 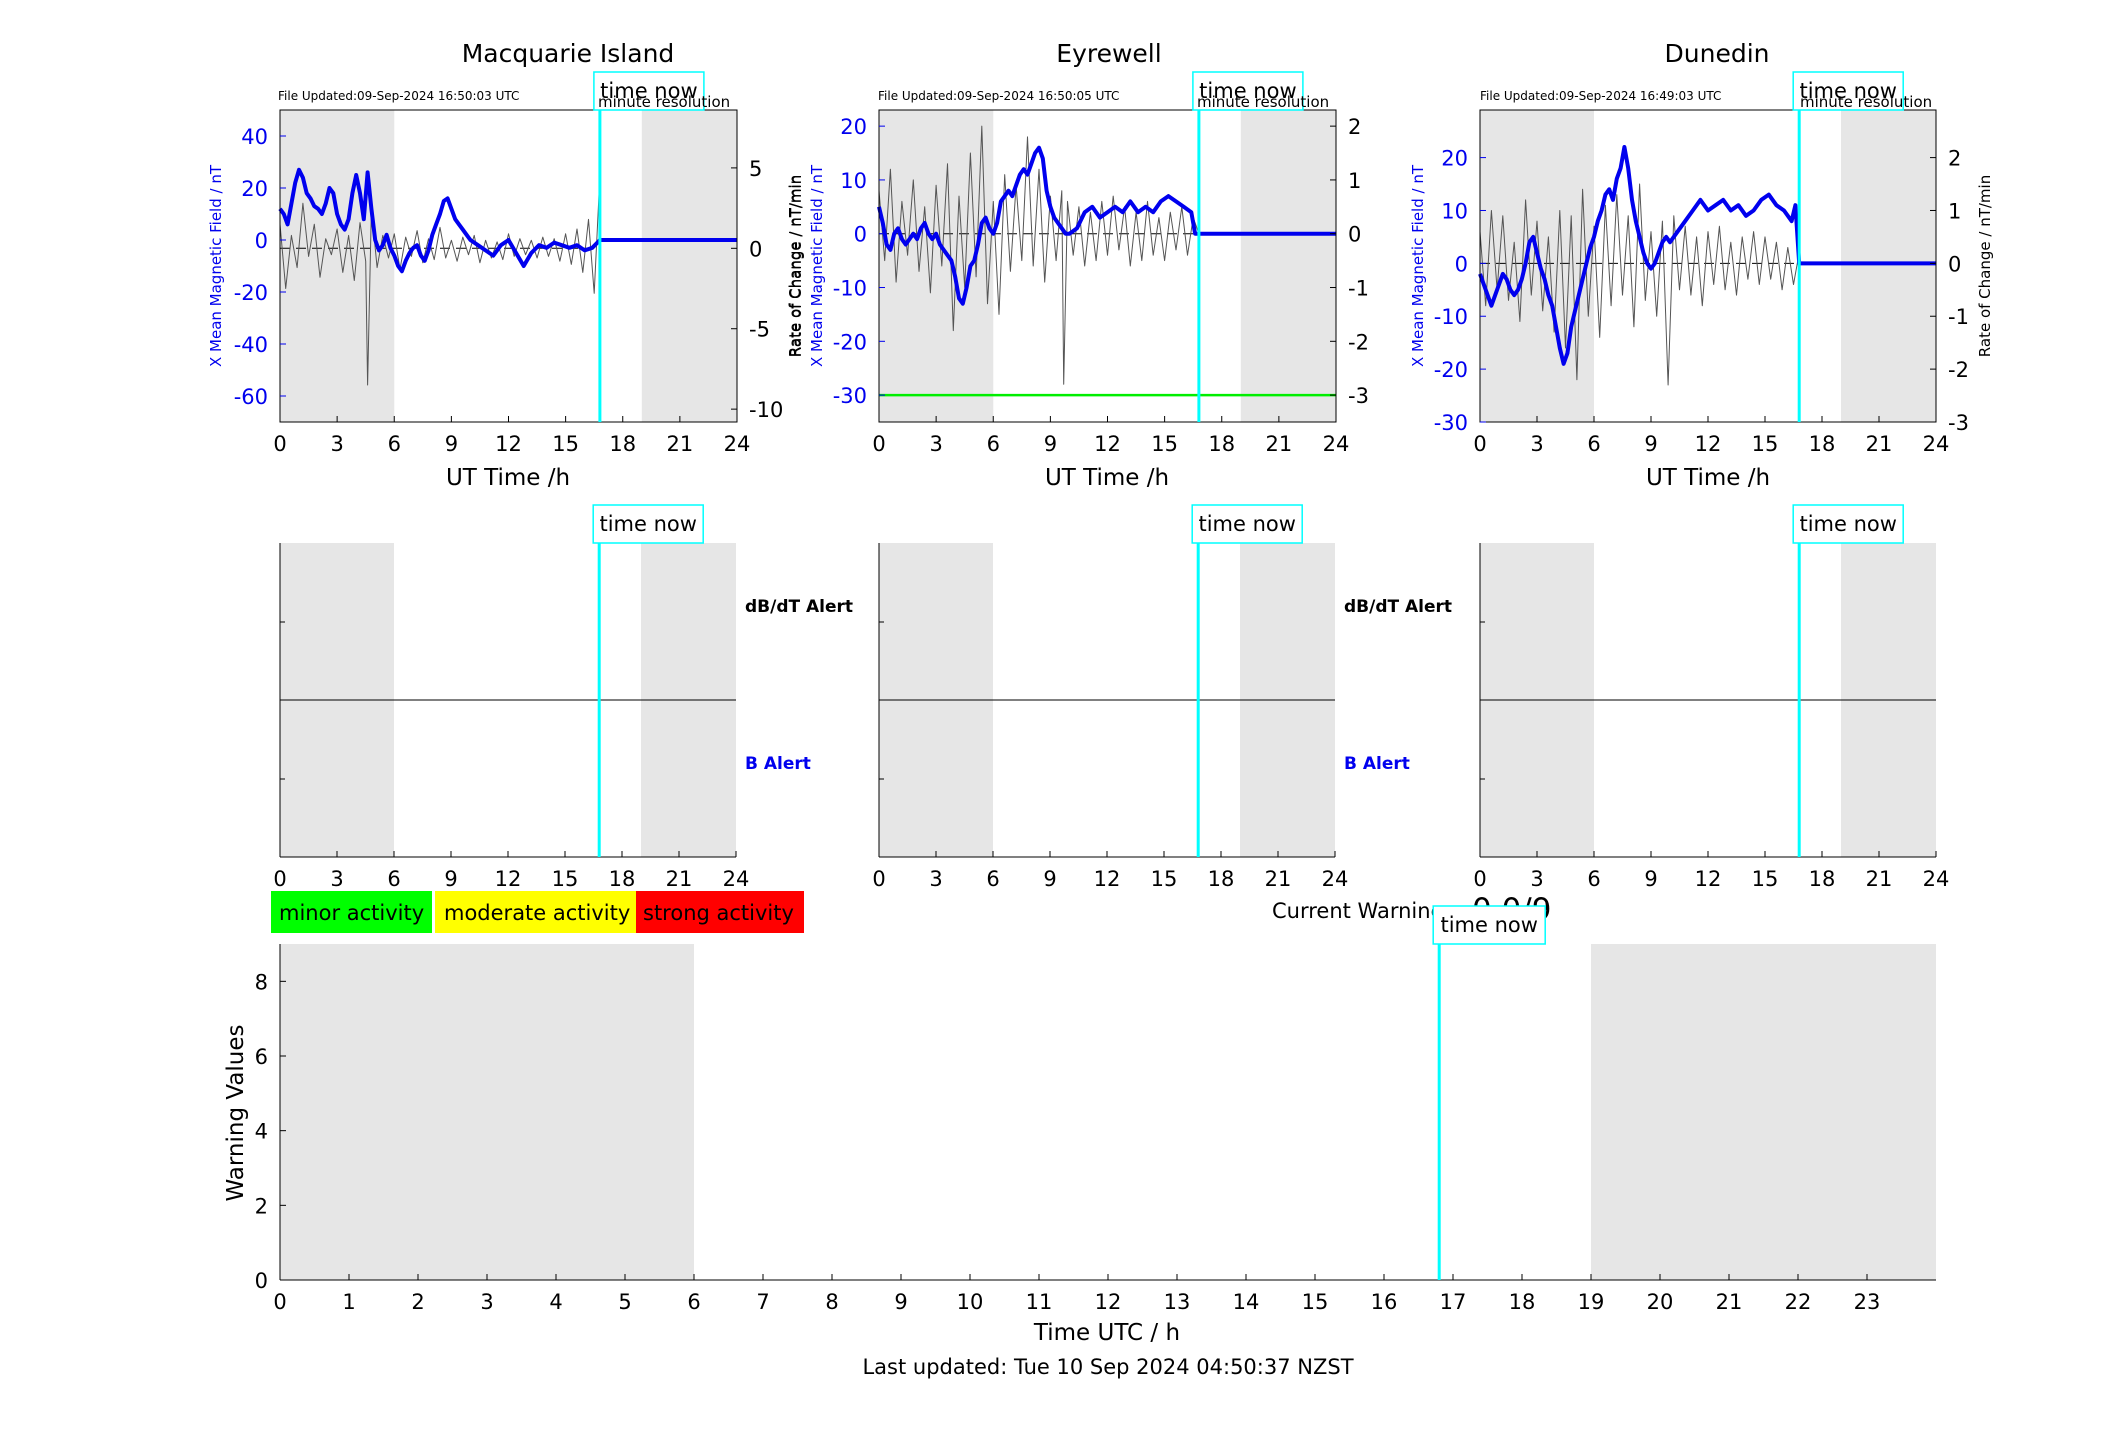 What do you see at coordinates (1221, 879) in the screenshot?
I see `x-tick-label: 18` at bounding box center [1221, 879].